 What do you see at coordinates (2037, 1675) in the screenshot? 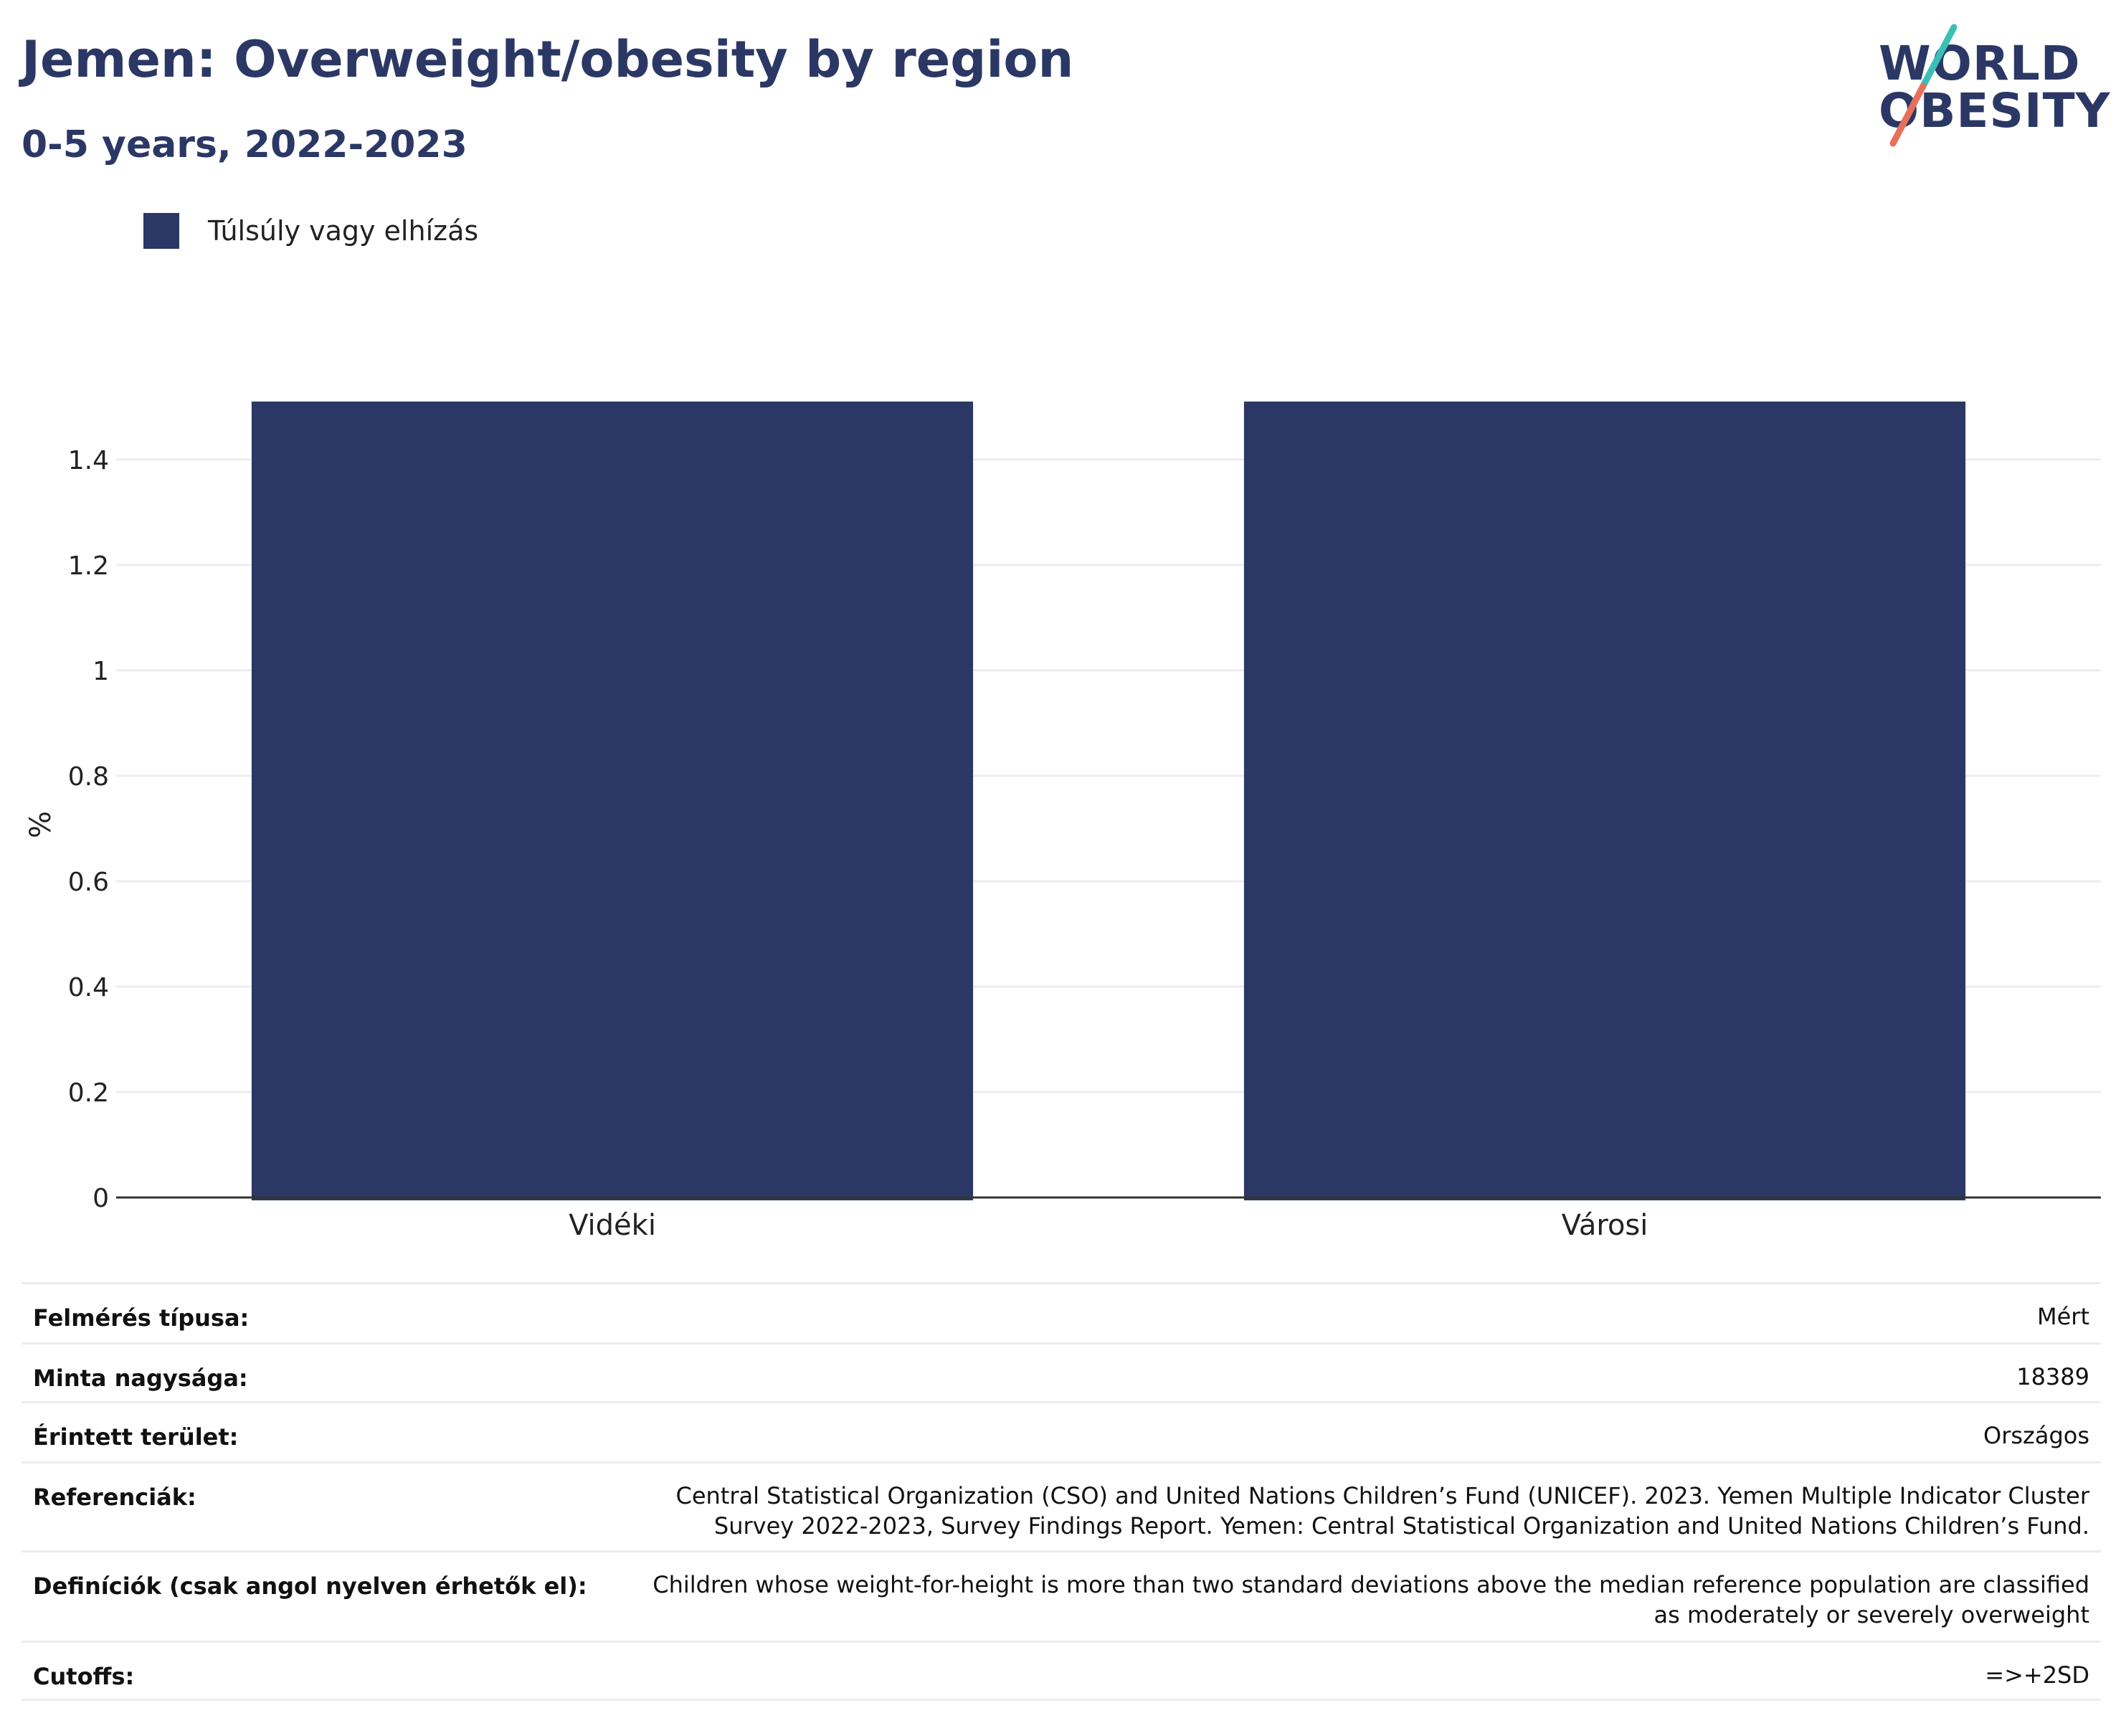
I see `info-value: =>+2SD` at bounding box center [2037, 1675].